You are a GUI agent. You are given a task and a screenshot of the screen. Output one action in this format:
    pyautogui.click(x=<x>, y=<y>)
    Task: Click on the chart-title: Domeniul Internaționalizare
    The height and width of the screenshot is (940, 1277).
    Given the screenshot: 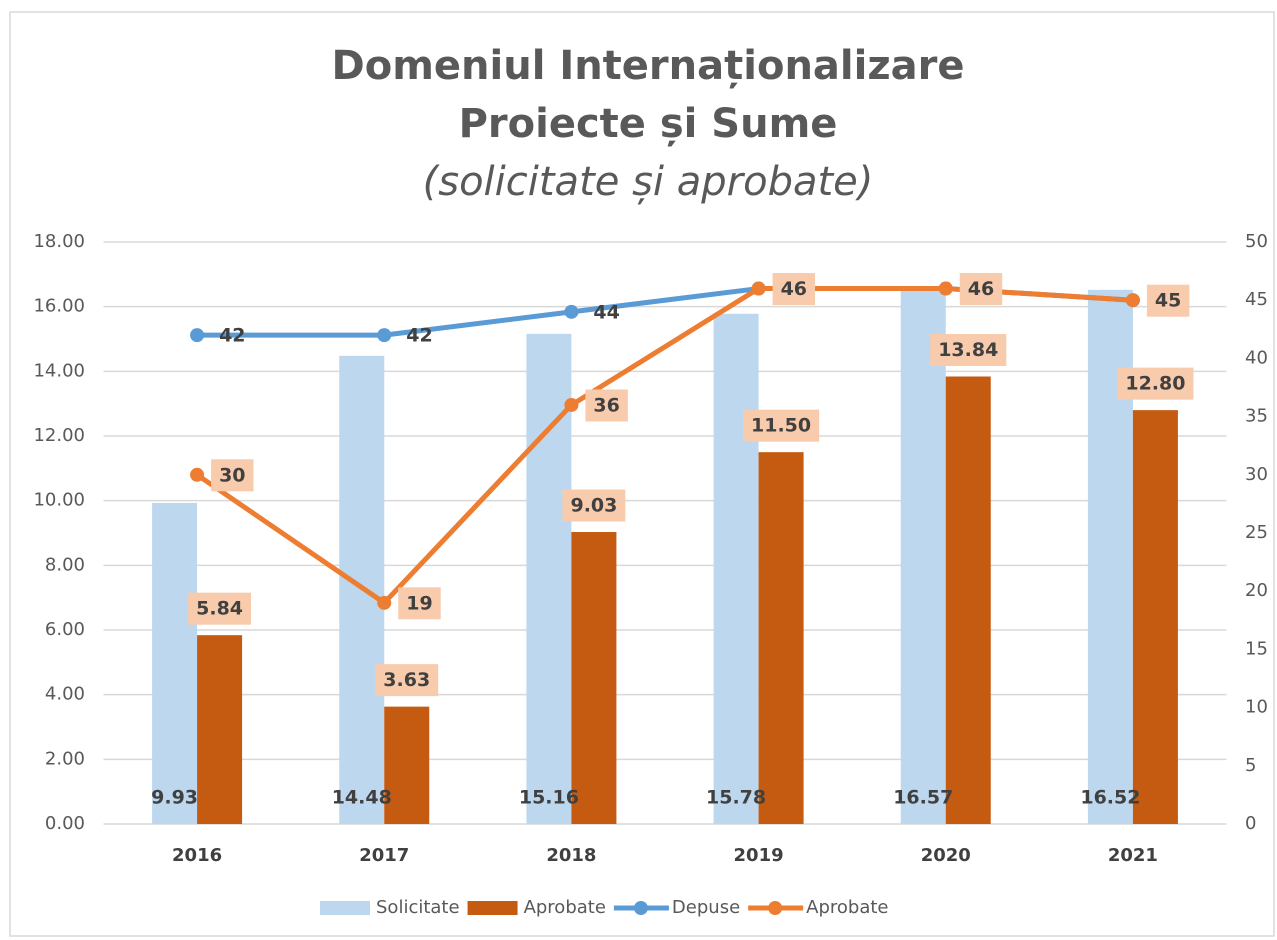 What is the action you would take?
    pyautogui.click(x=648, y=66)
    